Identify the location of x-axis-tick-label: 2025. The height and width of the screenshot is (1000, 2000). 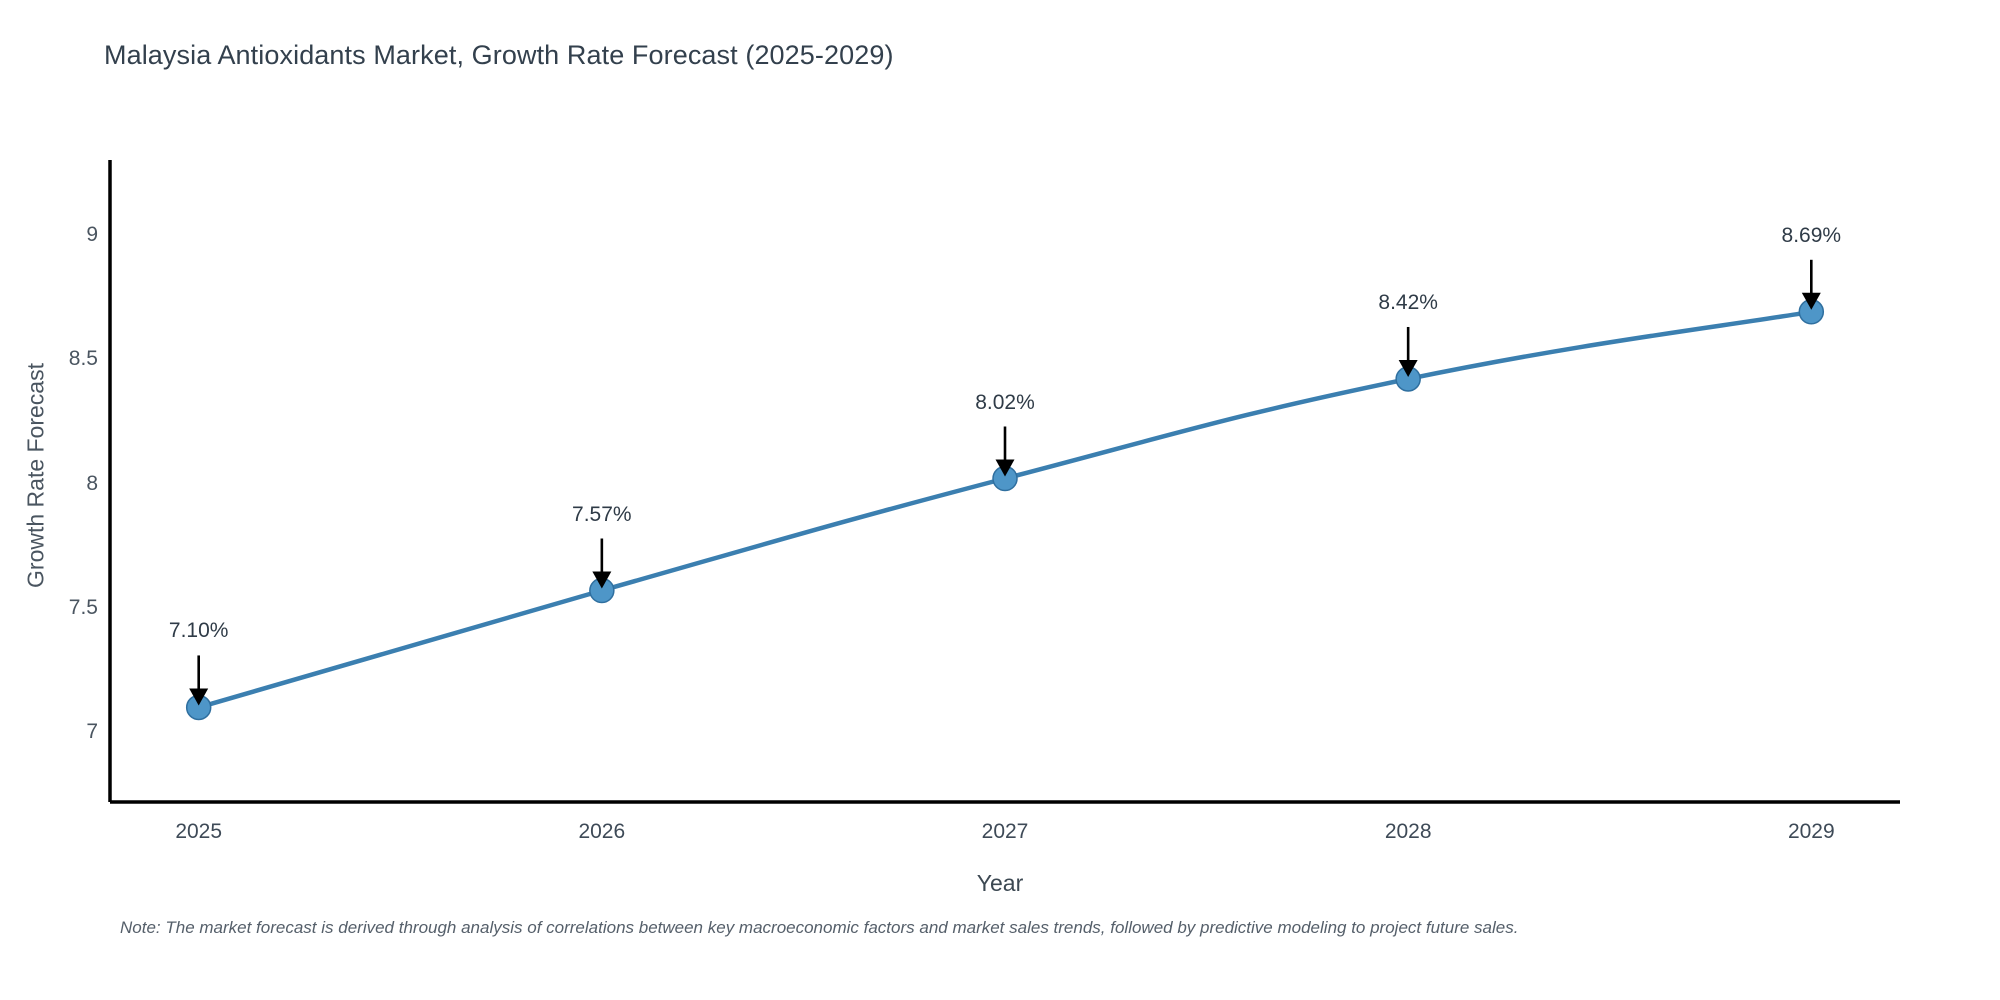
(199, 831).